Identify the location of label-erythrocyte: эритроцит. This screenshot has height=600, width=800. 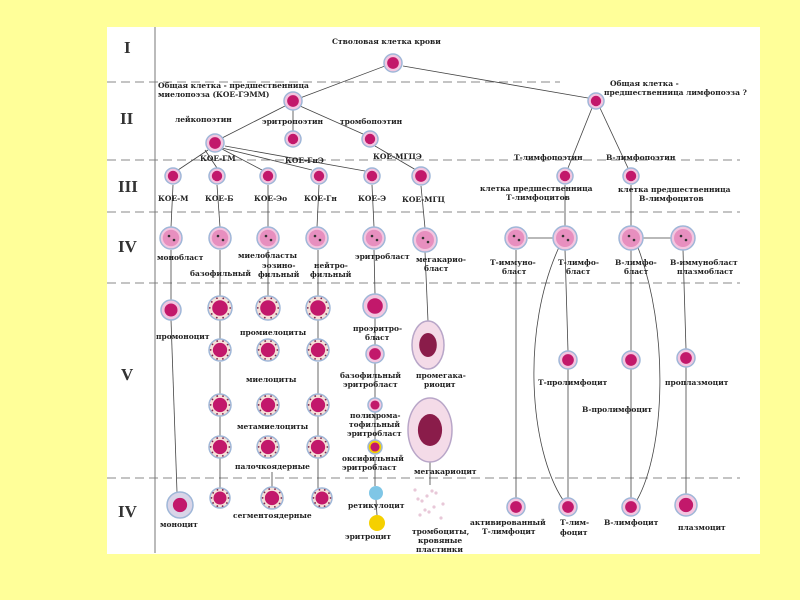
(368, 536).